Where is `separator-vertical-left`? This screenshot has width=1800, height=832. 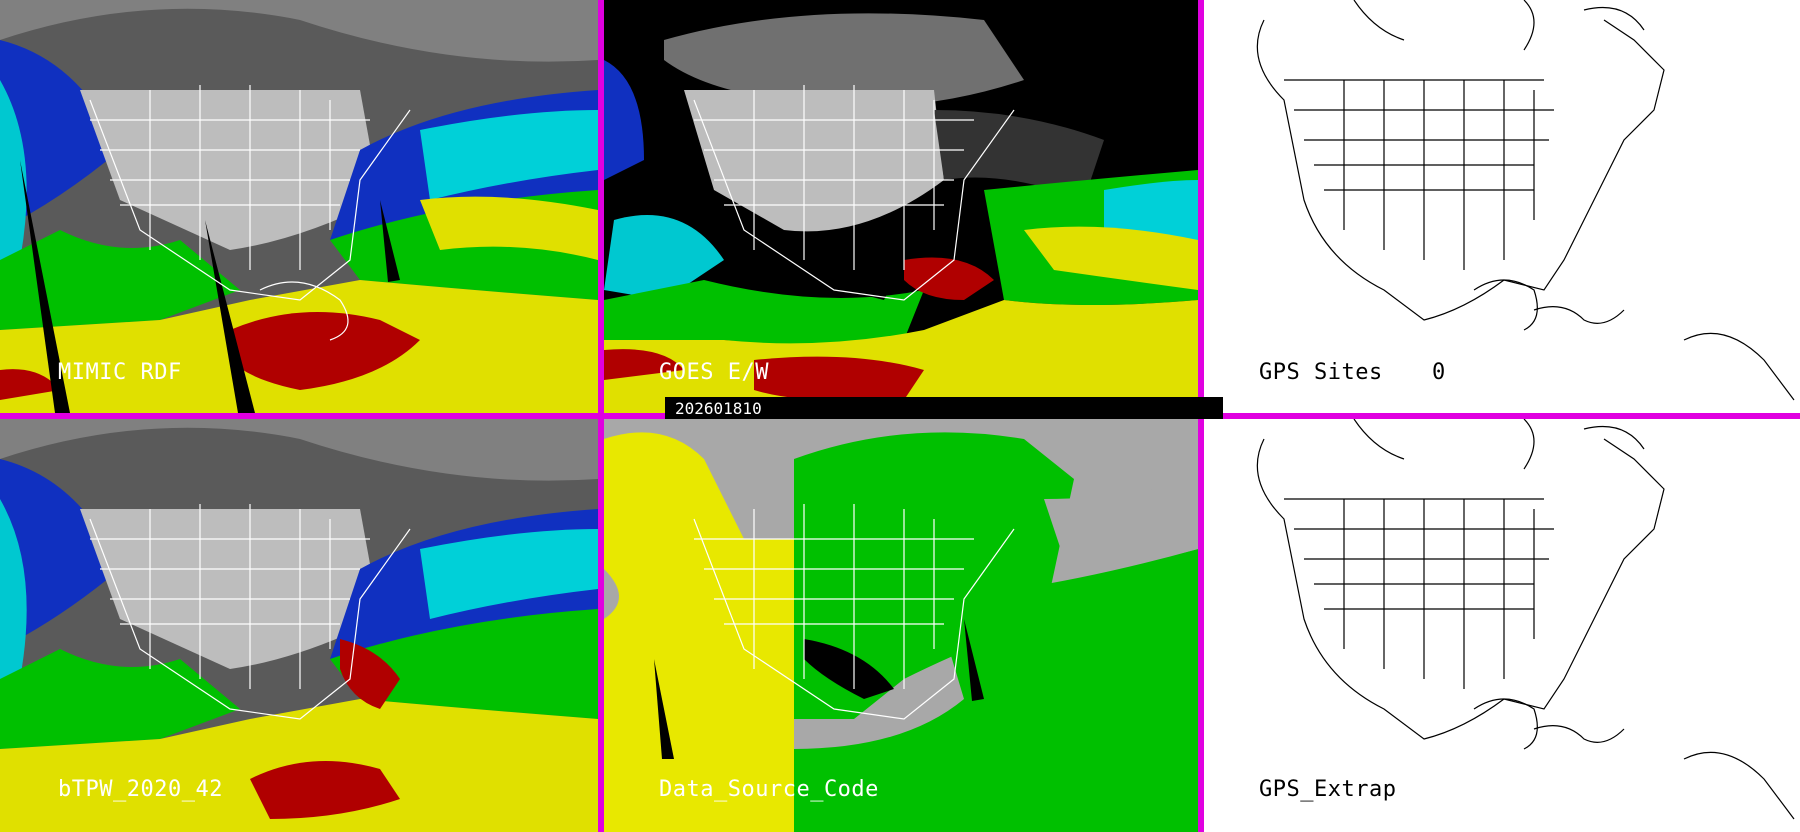
separator-vertical-left is located at coordinates (601, 416).